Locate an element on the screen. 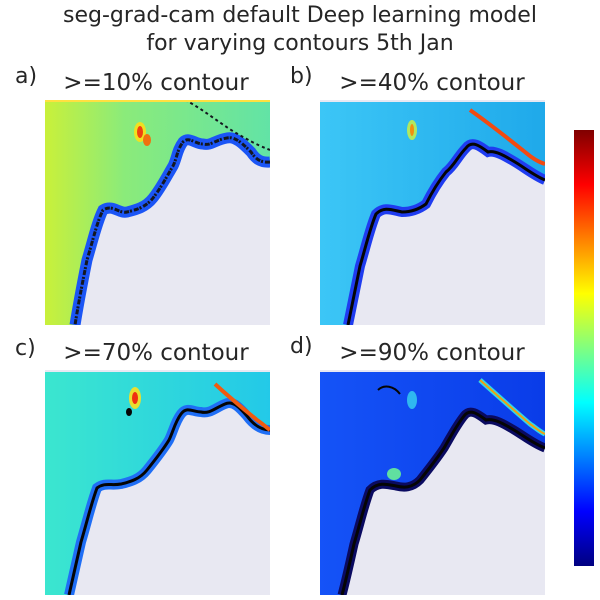 This screenshot has width=600, height=600. panel-a-heatmap is located at coordinates (157, 212).